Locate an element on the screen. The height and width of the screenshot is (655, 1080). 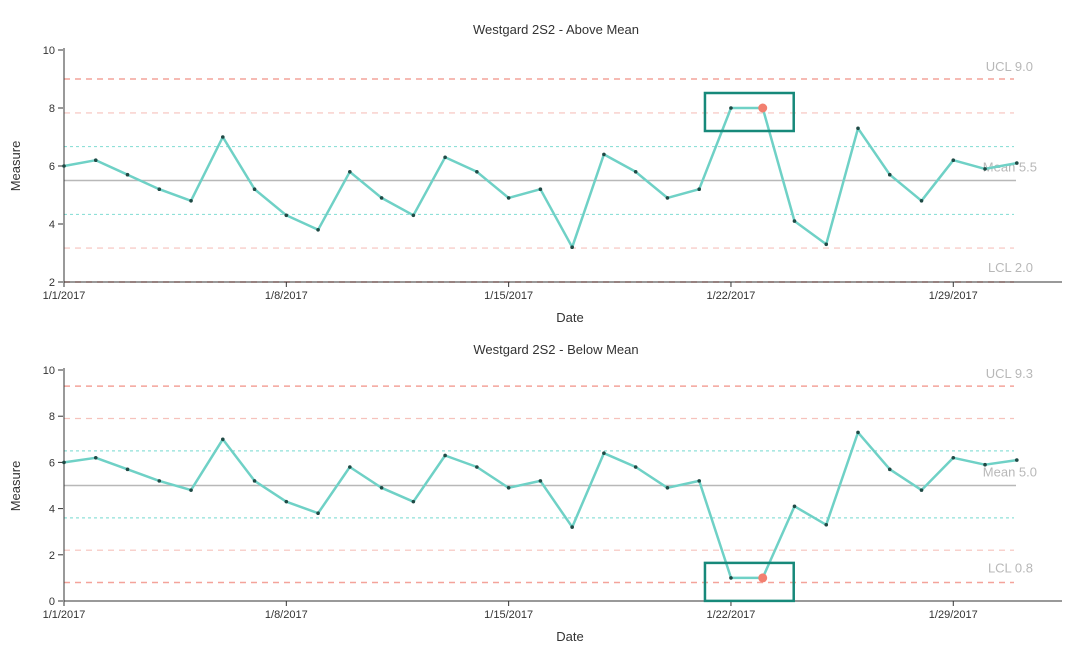
lcl-label: LCL 0.8 is located at coordinates (1010, 568).